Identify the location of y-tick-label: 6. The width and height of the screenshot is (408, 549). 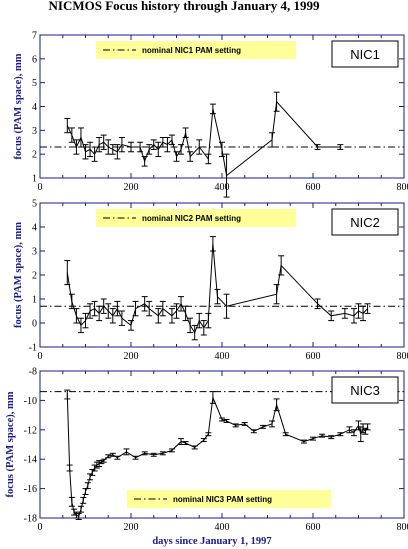
(34, 59).